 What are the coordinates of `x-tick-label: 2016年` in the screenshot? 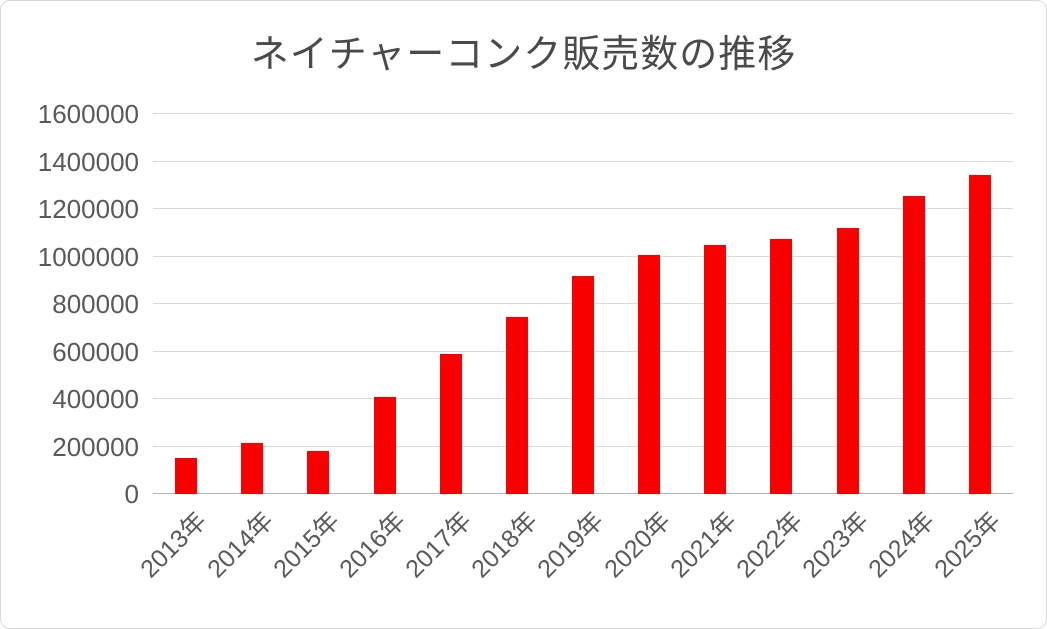 It's located at (372, 545).